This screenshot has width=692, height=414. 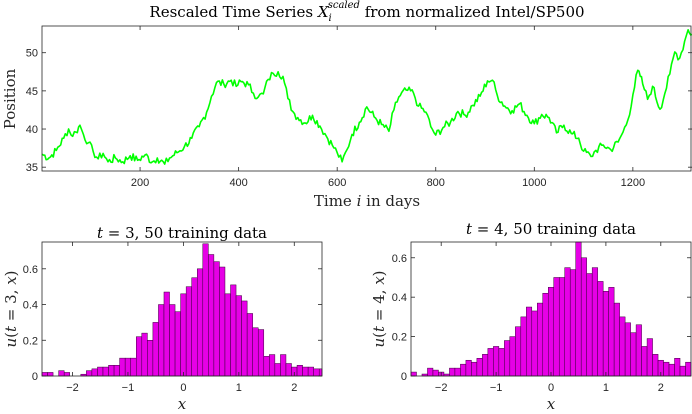 I want to click on histogram-t4-ytick-label: 0.4, so click(x=399, y=298).